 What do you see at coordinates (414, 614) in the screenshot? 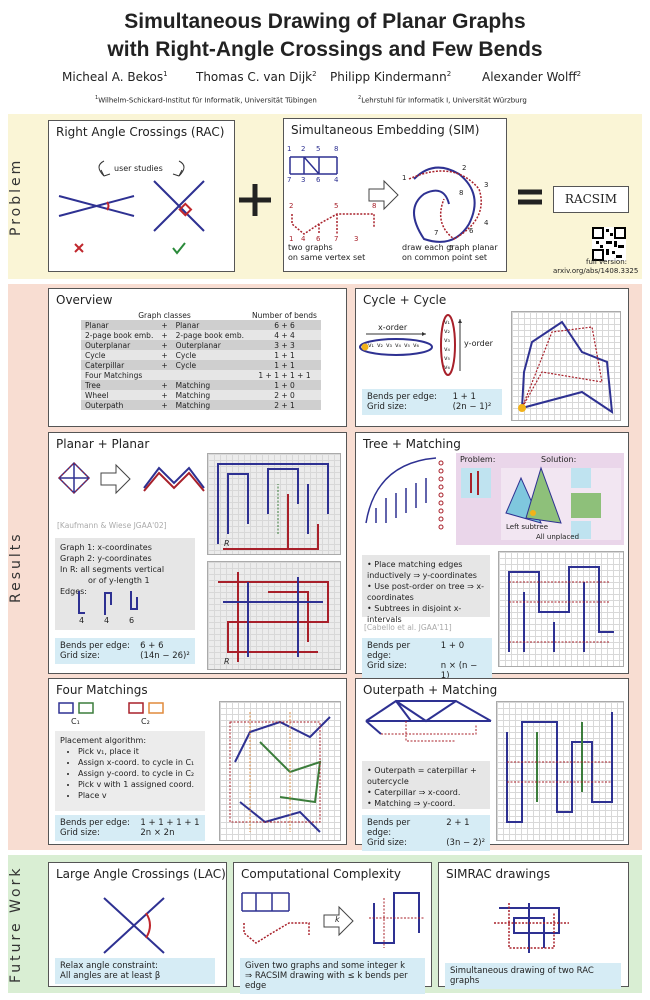
I see `shape: • Subtrees in disjoint x-intervals` at bounding box center [414, 614].